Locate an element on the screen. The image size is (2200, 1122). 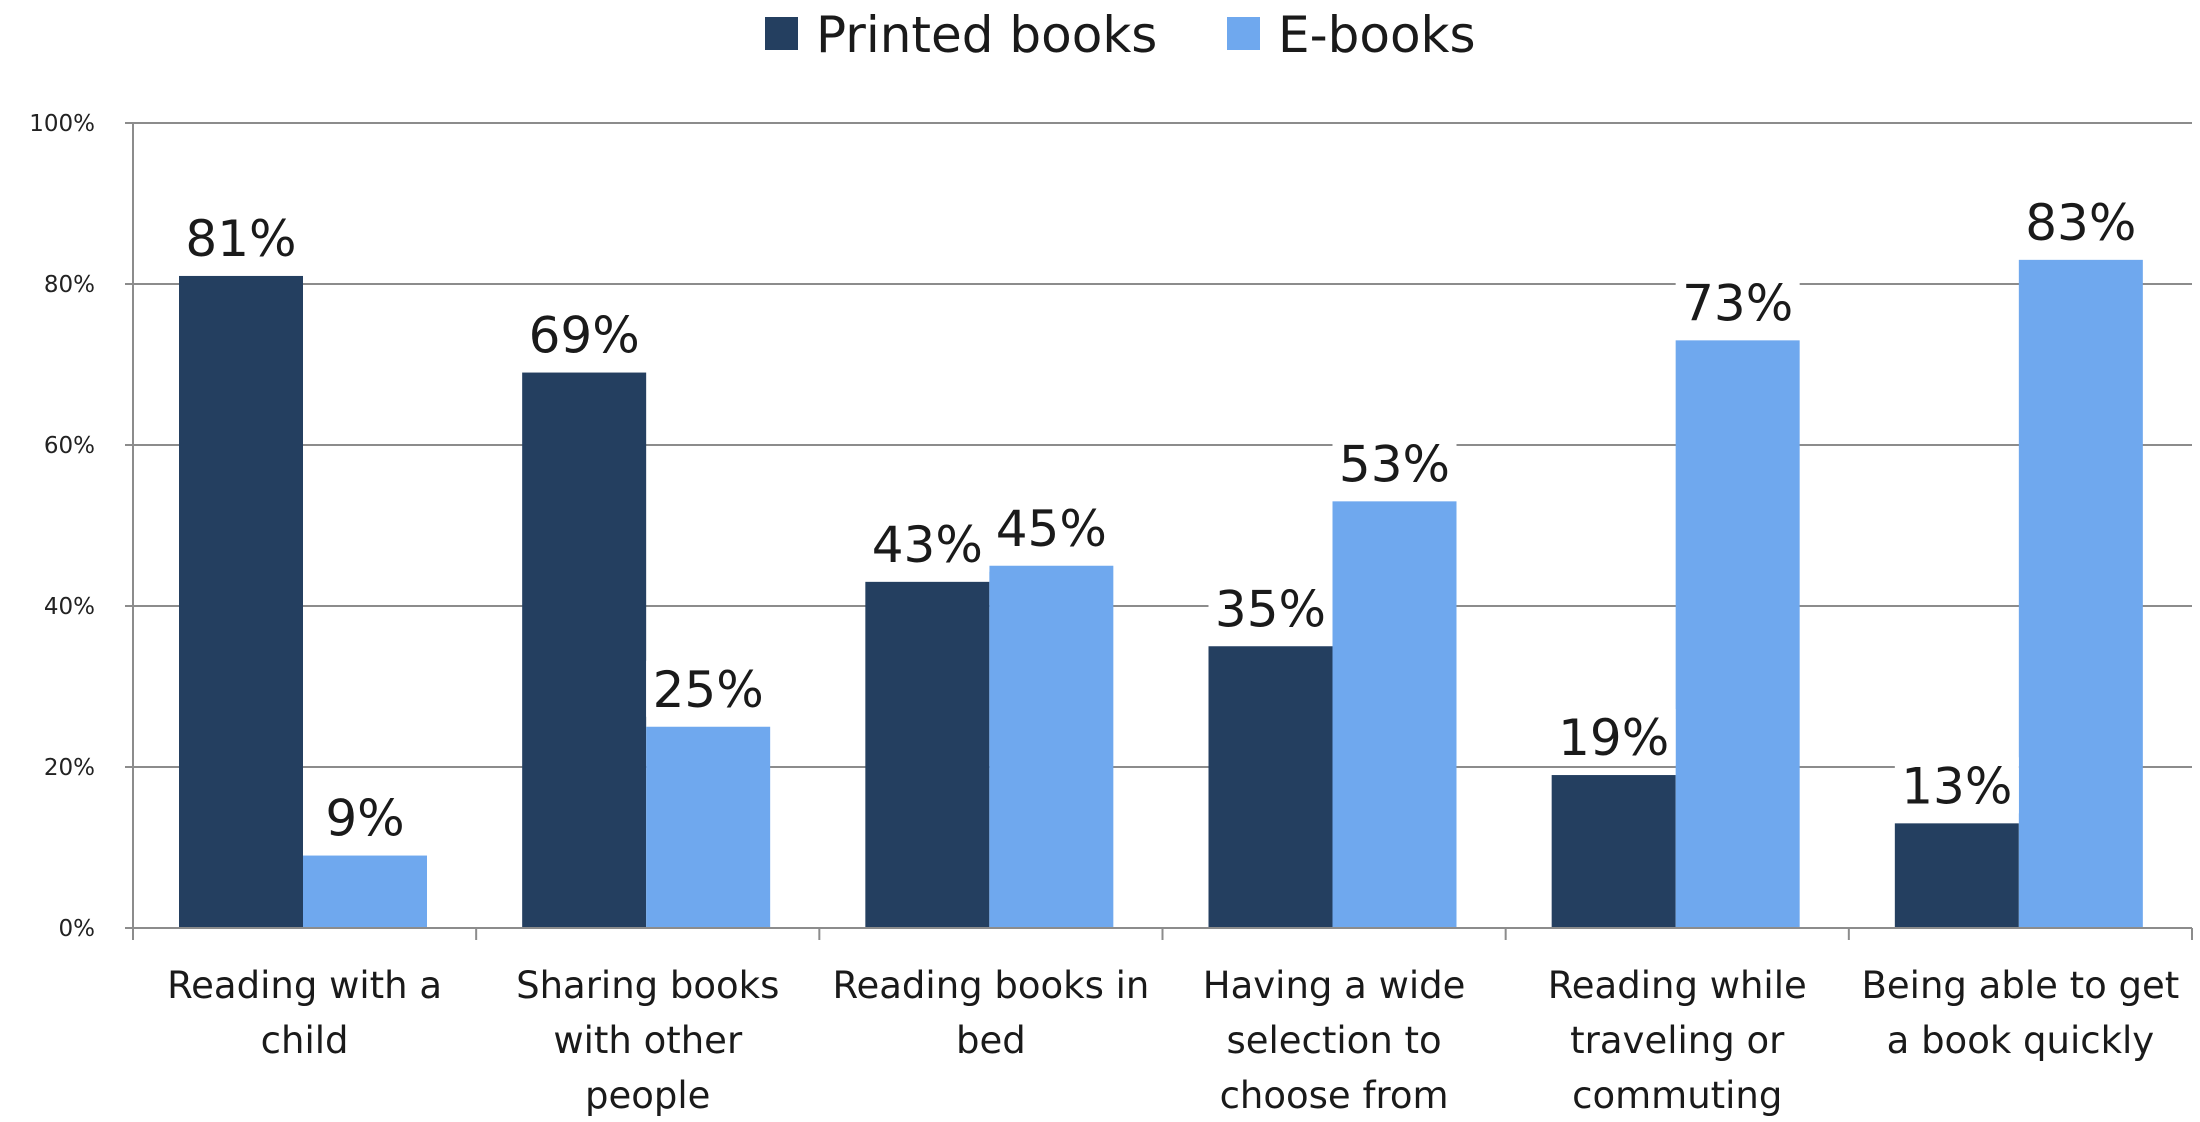
data-label: 45% is located at coordinates (1051, 529).